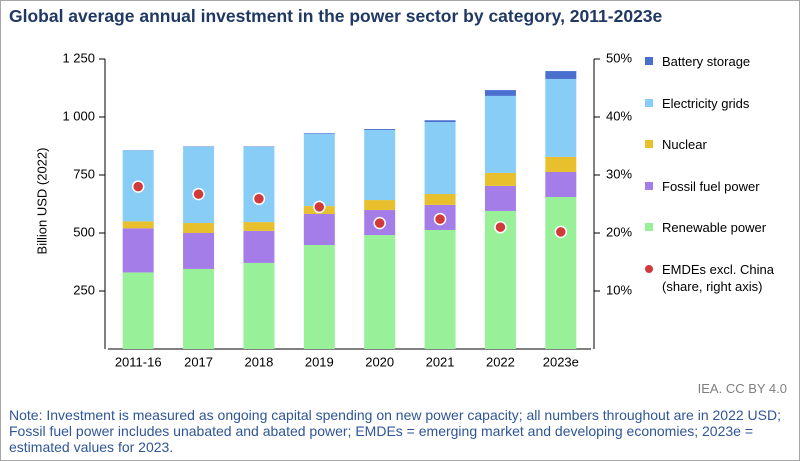  Describe the element at coordinates (84, 173) in the screenshot. I see `y-tick-label: 750` at that location.